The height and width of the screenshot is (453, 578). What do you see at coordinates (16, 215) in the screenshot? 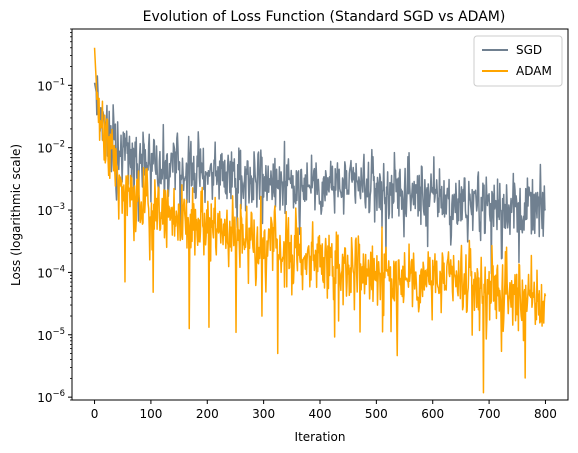
I see `y-axis-label: Loss (logarithmic scale)` at bounding box center [16, 215].